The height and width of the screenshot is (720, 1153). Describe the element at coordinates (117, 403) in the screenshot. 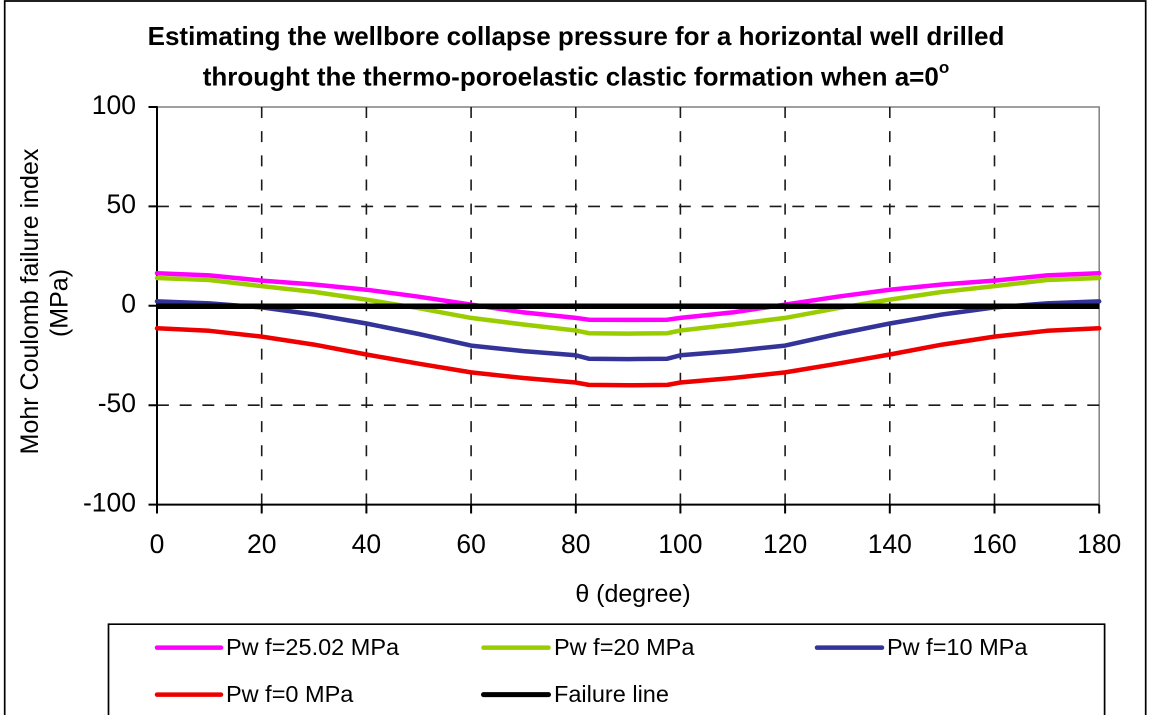

I see `svg-text: -50` at that location.